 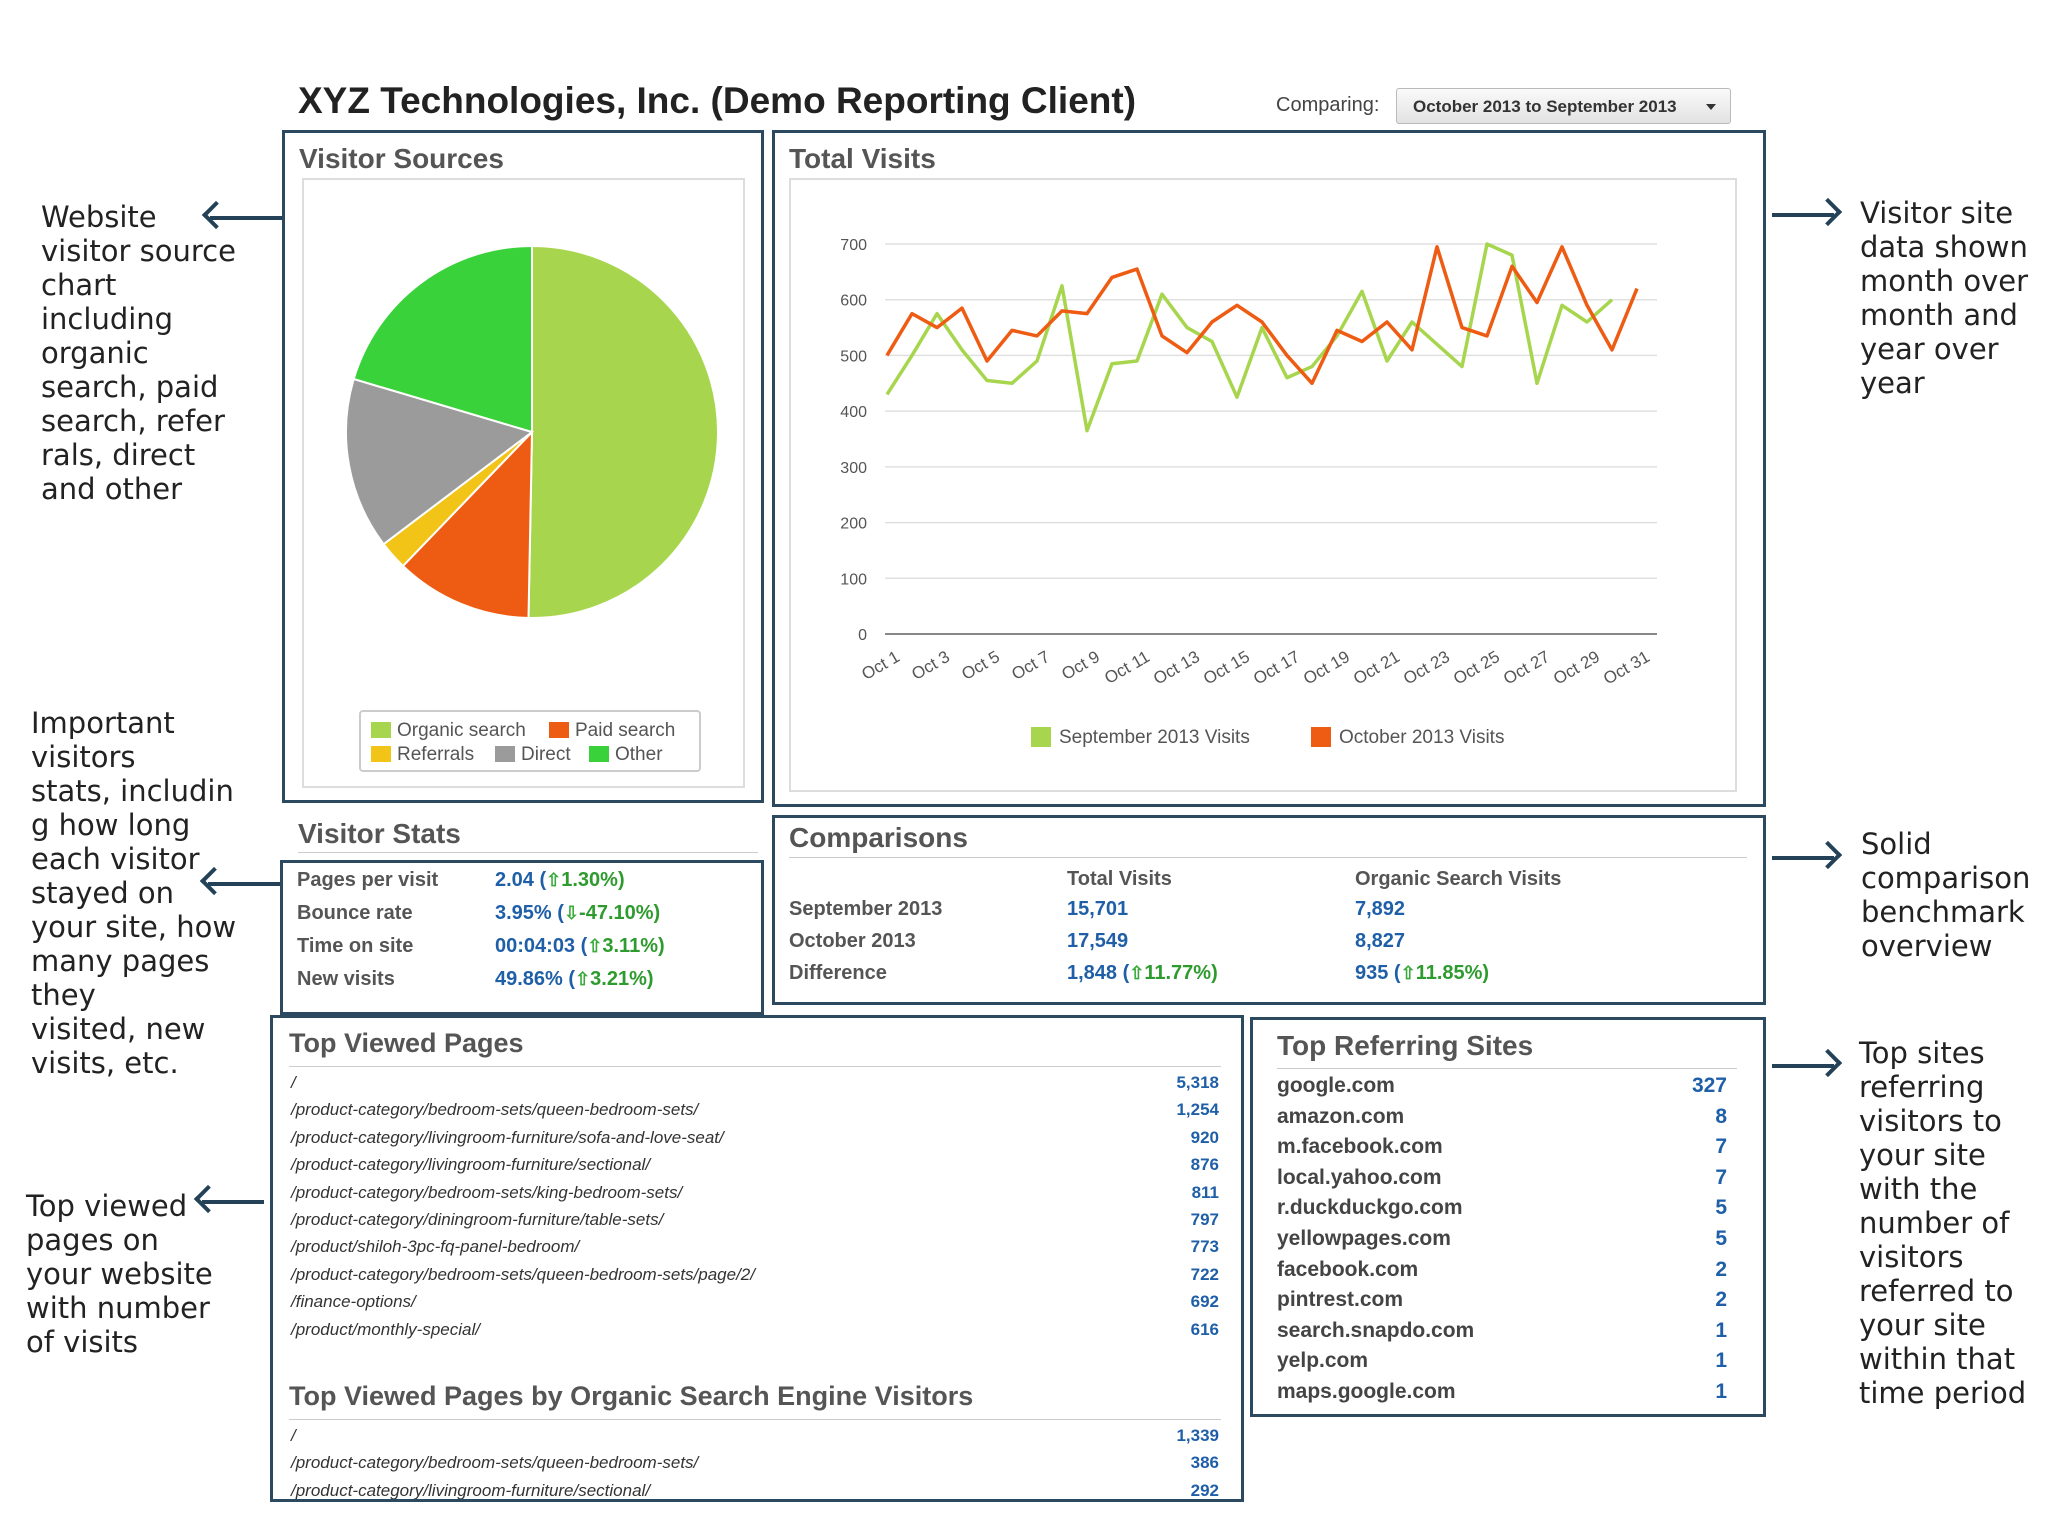 What do you see at coordinates (1154, 737) in the screenshot?
I see `legend-label: September 2013 Visits` at bounding box center [1154, 737].